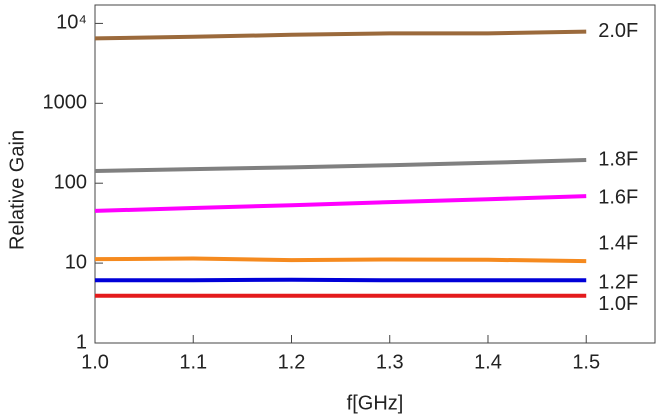 This screenshot has height=417, width=664. What do you see at coordinates (70, 182) in the screenshot?
I see `y-tick-label: 100` at bounding box center [70, 182].